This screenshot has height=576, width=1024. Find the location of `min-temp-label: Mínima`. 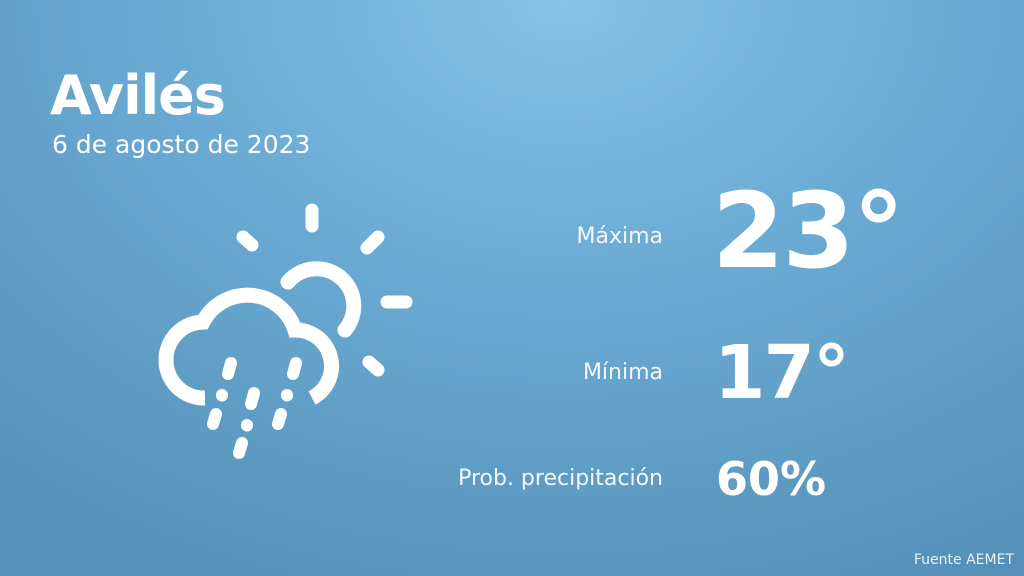

min-temp-label: Mínima is located at coordinates (622, 372).